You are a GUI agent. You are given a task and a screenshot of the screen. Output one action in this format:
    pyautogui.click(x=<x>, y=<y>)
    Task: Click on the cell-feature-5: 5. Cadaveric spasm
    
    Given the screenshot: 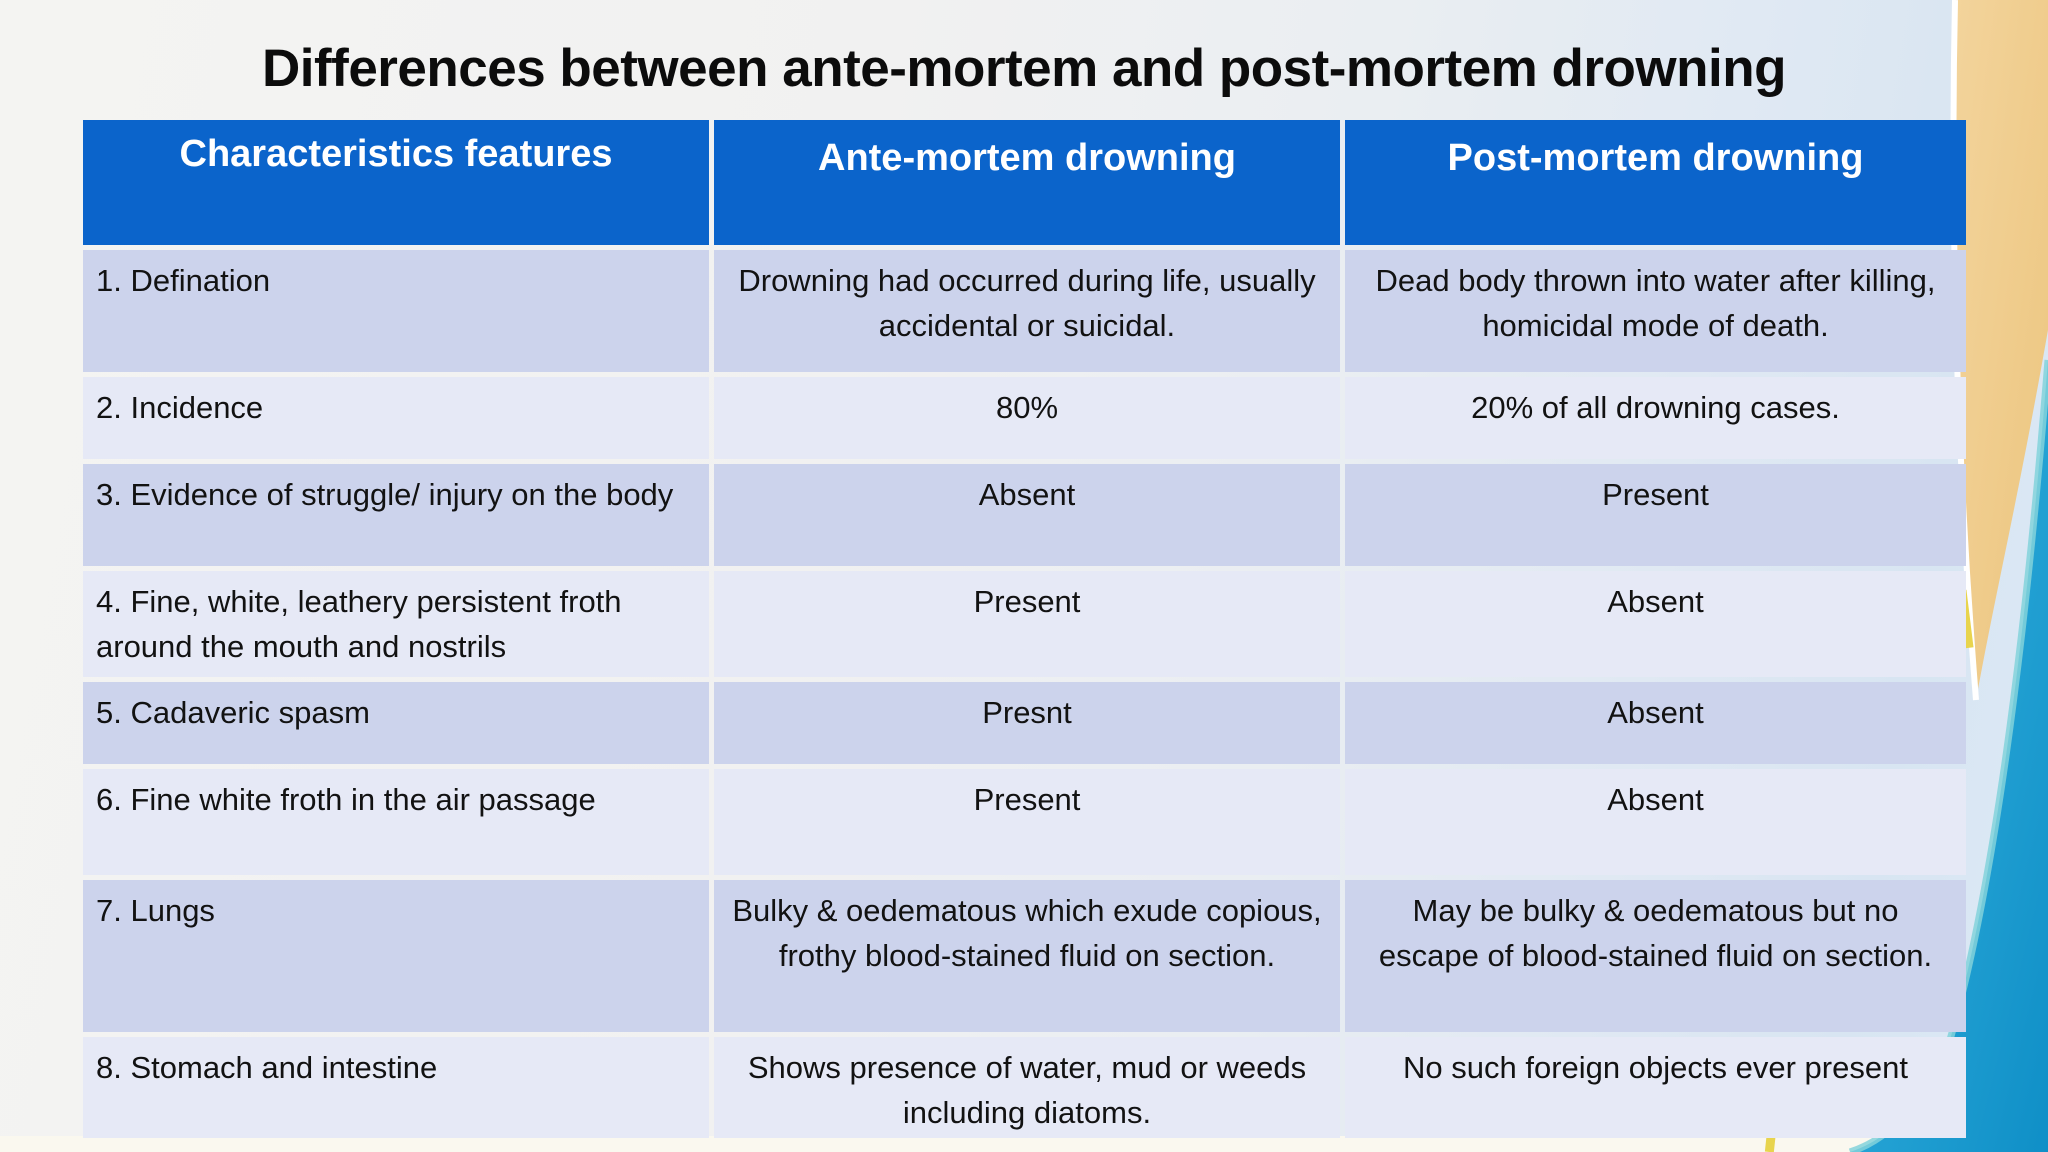 What is the action you would take?
    pyautogui.click(x=396, y=723)
    